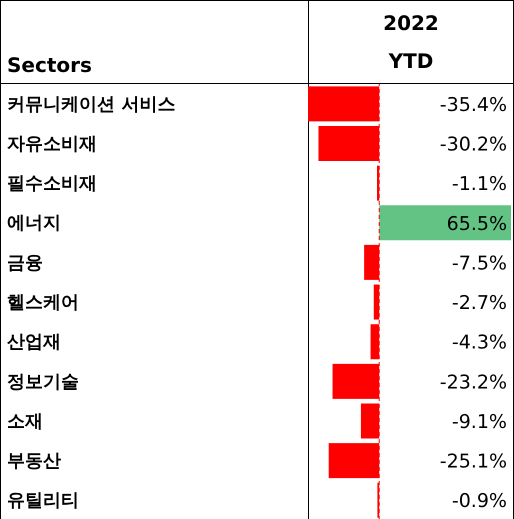  What do you see at coordinates (91, 104) in the screenshot?
I see `y-tick-label: 커뮤니케이션 서비스` at bounding box center [91, 104].